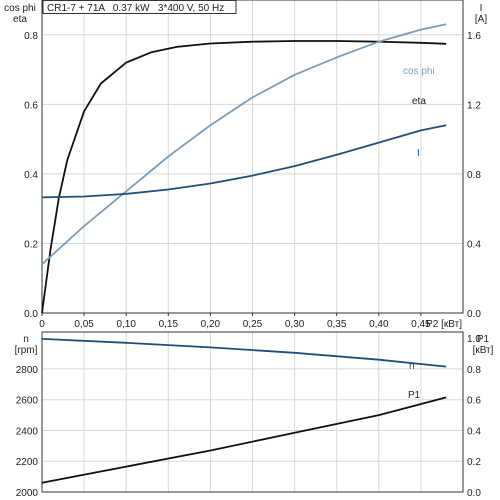 Image resolution: width=500 pixels, height=500 pixels. I want to click on bottom-series-n-line, so click(244, 353).